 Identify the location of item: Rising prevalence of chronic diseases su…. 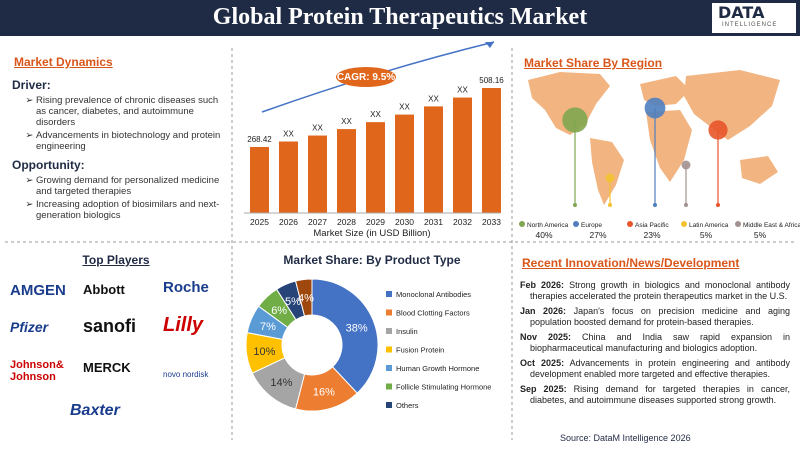
(129, 111).